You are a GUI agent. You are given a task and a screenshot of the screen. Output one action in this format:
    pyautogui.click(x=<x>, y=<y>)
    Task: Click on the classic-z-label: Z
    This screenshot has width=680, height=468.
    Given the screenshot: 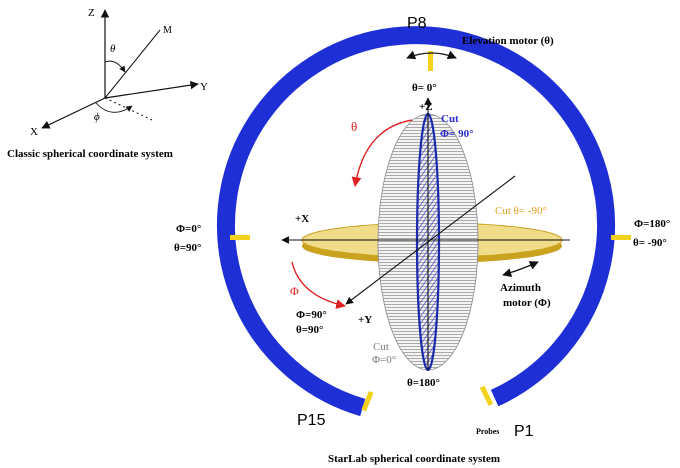 What is the action you would take?
    pyautogui.click(x=91, y=13)
    